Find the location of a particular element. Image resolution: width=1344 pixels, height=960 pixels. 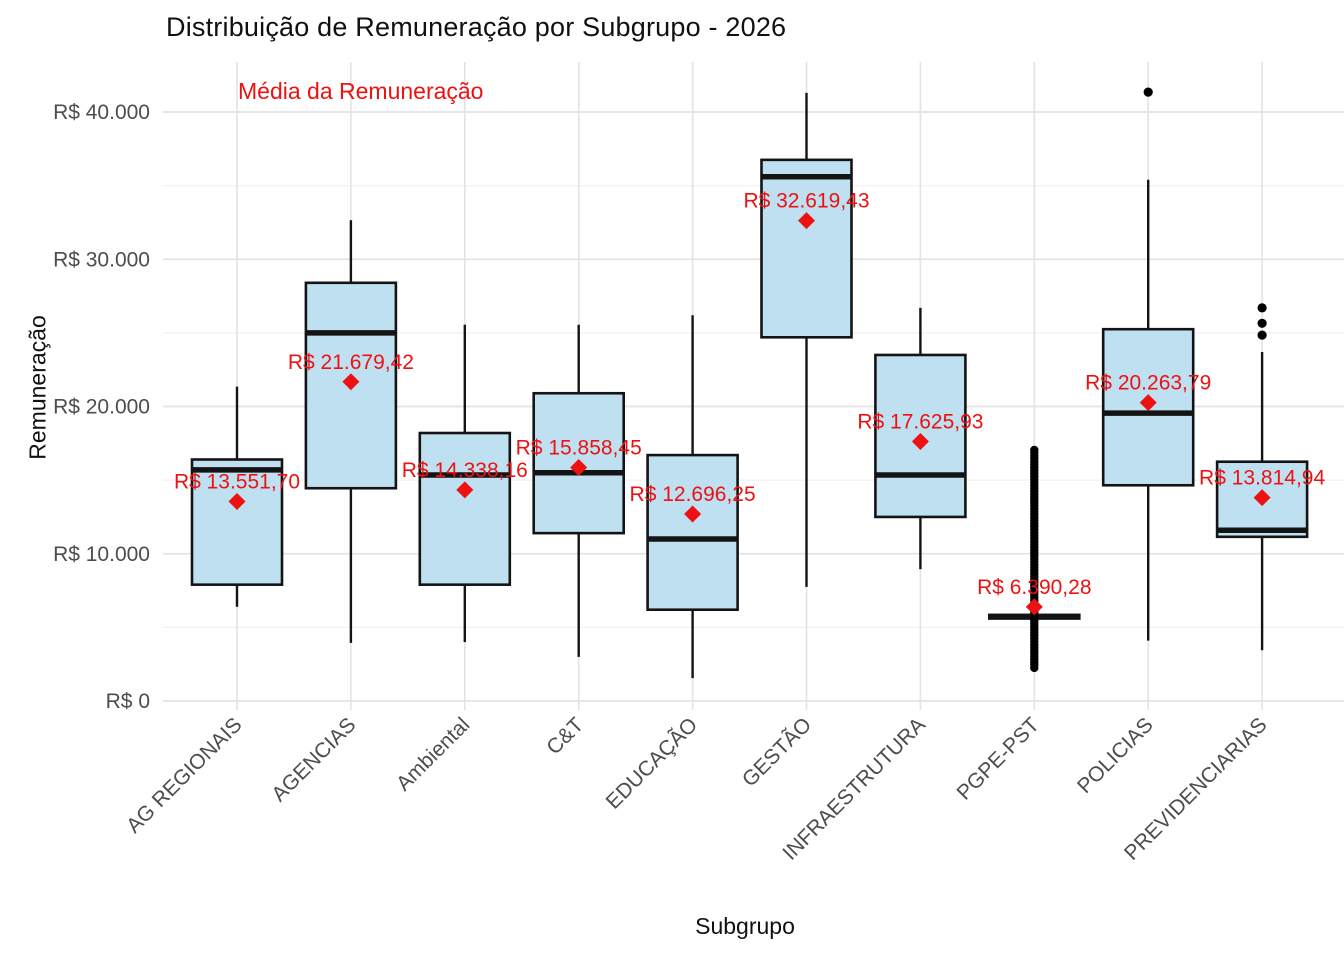

mean-value-label: R$ 15.858,45 is located at coordinates (579, 447).